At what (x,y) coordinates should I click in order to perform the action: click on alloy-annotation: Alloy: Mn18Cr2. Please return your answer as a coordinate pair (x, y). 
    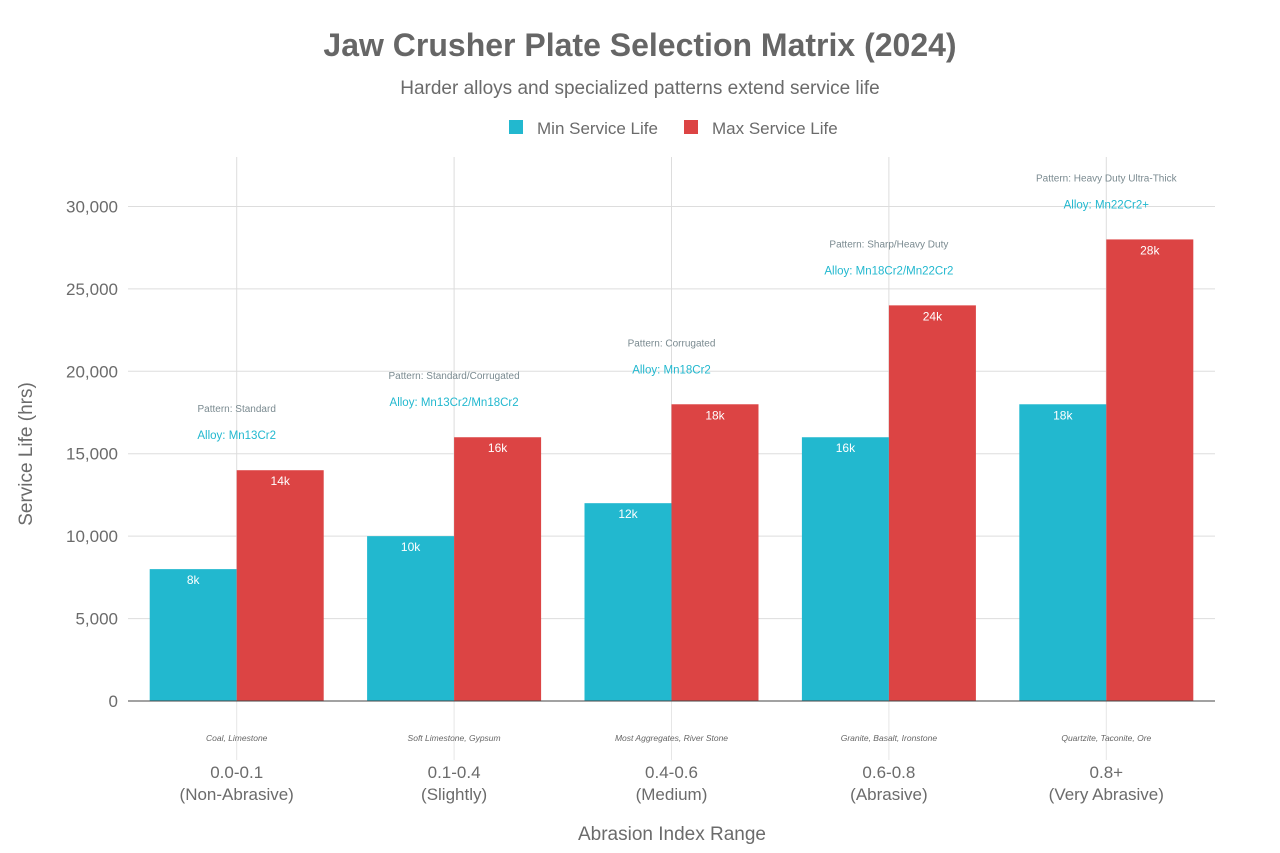
    Looking at the image, I should click on (671, 370).